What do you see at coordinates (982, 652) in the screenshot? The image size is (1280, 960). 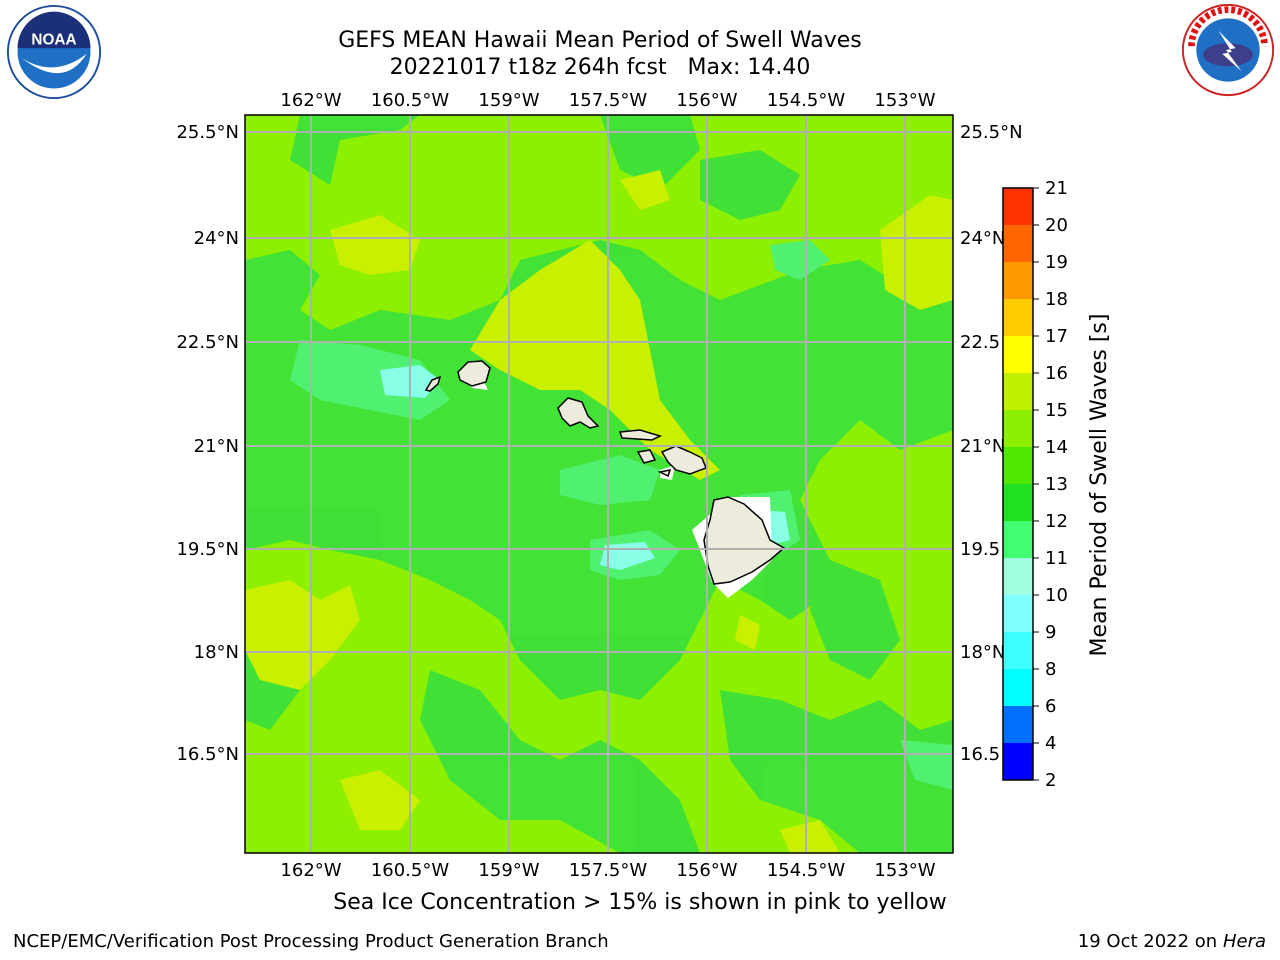 I see `lat-label-right: 18°N` at bounding box center [982, 652].